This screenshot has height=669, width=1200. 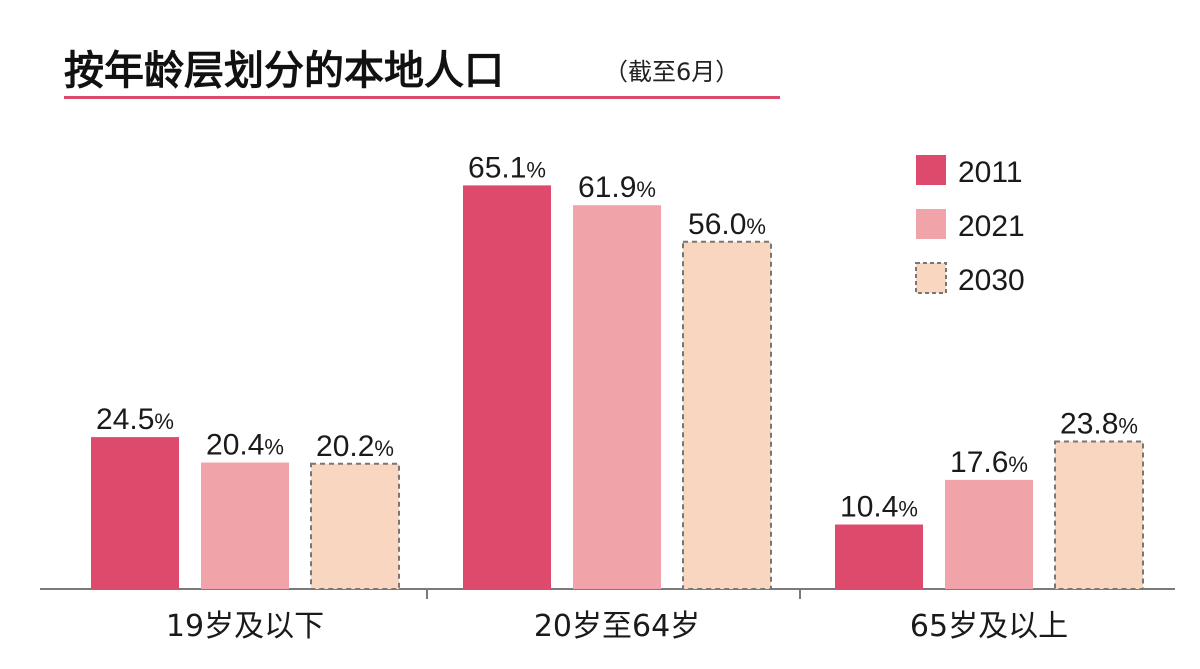 What do you see at coordinates (931, 170) in the screenshot?
I see `legend-swatch-2011` at bounding box center [931, 170].